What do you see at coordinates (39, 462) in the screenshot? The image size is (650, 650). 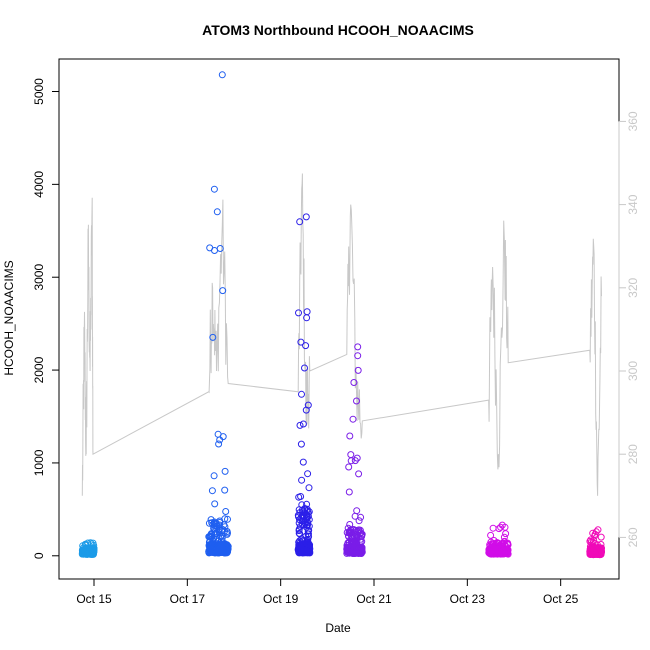 I see `y-tick-label: 1000` at bounding box center [39, 462].